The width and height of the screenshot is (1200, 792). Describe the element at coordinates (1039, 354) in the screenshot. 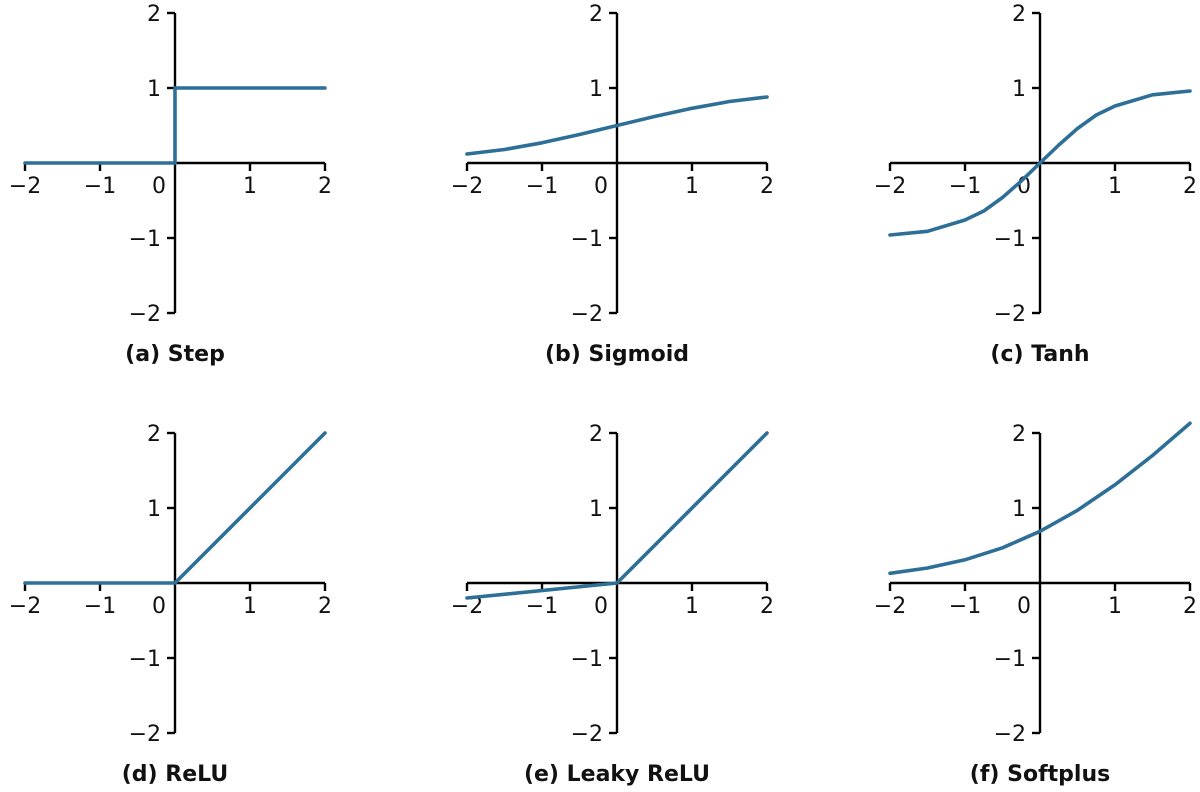

I see `panel-caption: (c) Tanh` at that location.